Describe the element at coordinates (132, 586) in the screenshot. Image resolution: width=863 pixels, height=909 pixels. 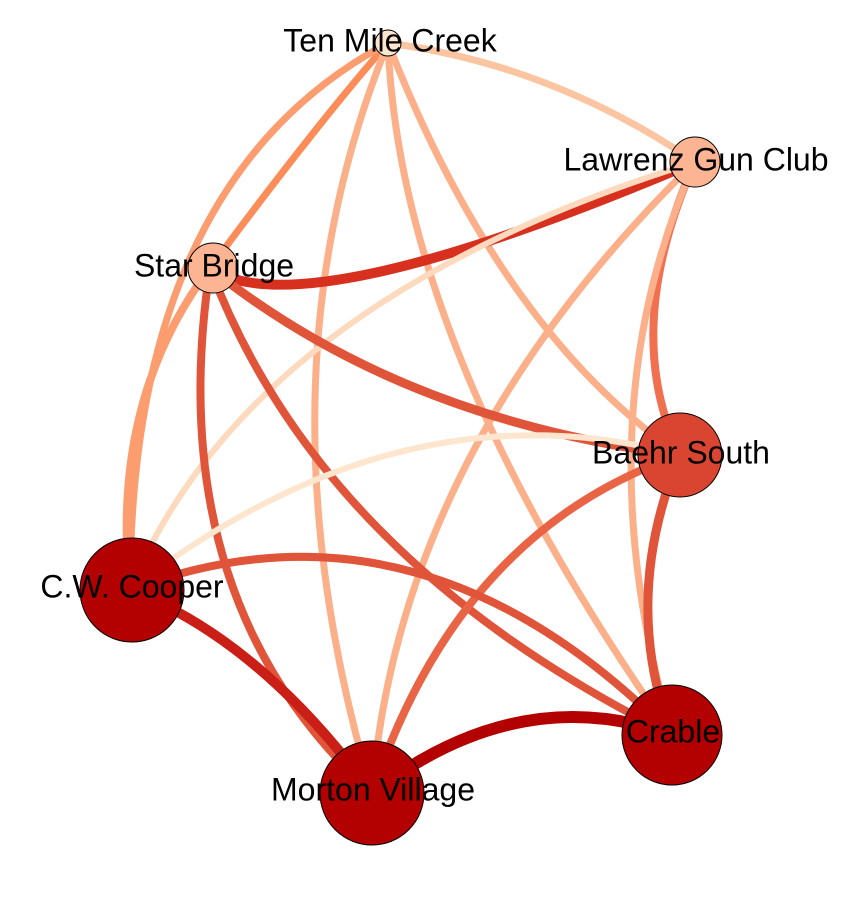
I see `label-cw-cooper: C.W. Cooper` at that location.